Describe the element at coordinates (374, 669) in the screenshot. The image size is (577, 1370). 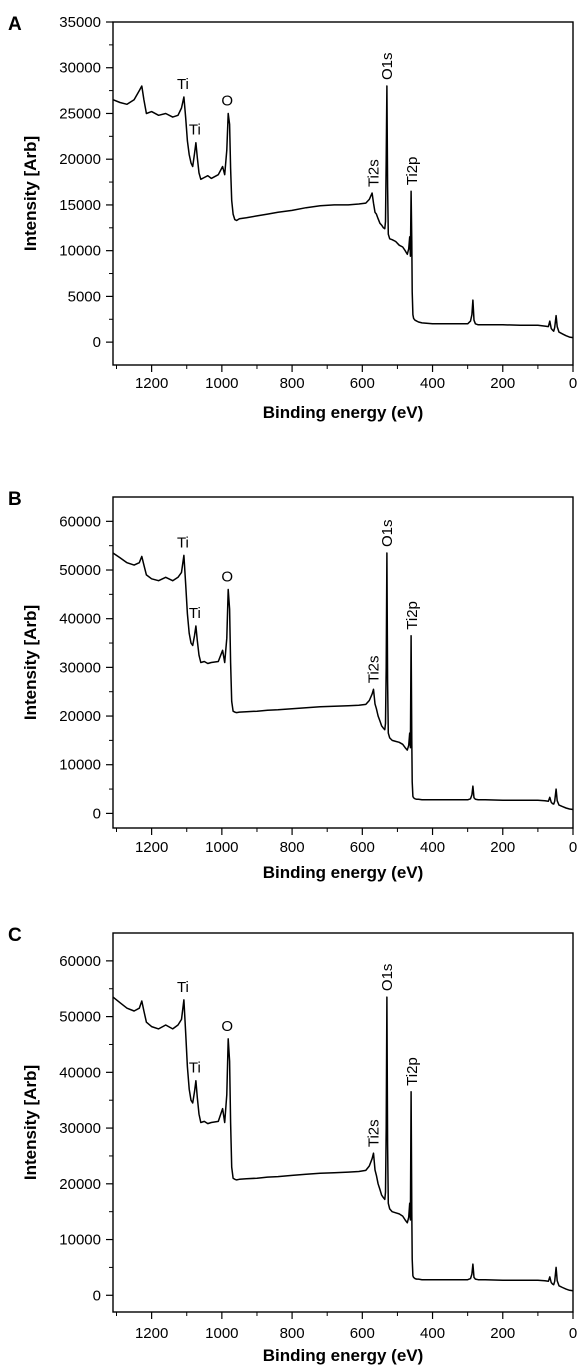
I see `panel-b-peak-label: Ti2s` at that location.